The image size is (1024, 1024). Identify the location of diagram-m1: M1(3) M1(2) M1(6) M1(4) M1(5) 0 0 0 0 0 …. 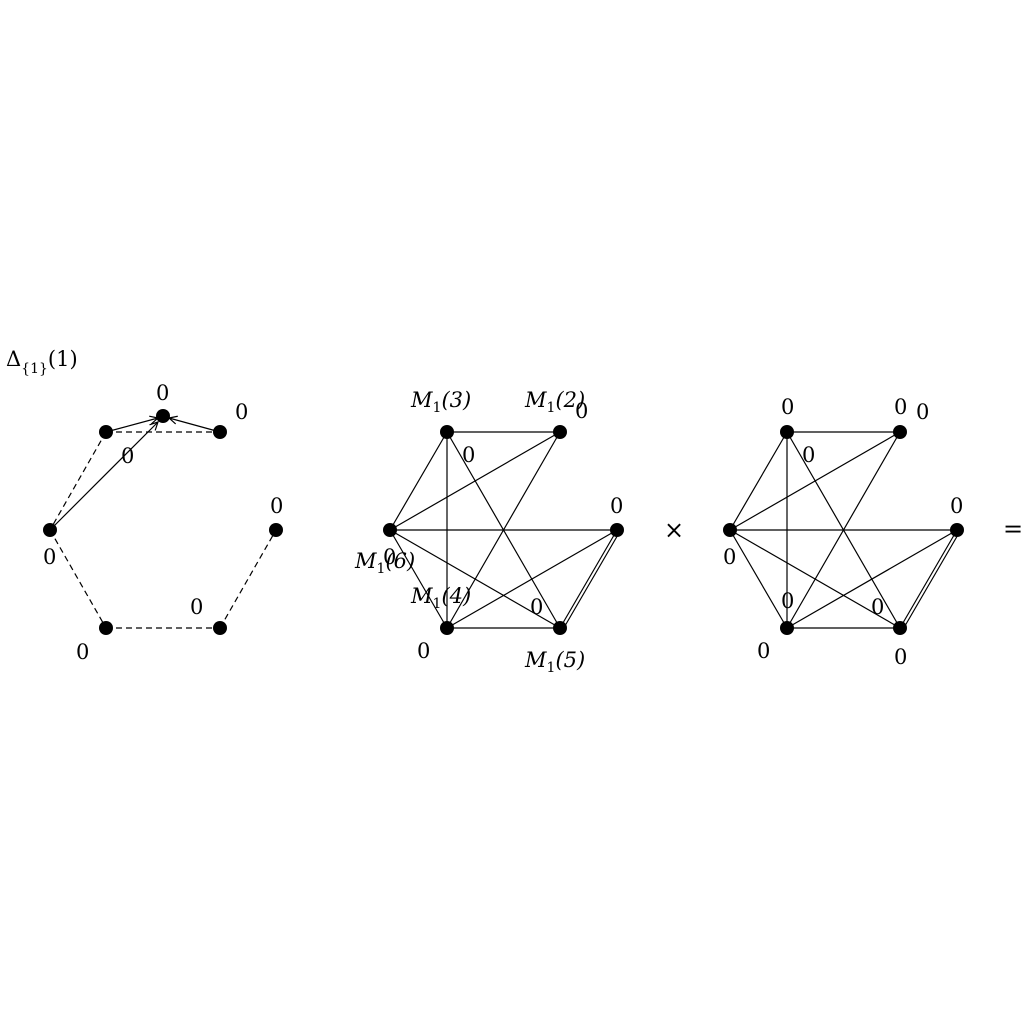
(489, 532).